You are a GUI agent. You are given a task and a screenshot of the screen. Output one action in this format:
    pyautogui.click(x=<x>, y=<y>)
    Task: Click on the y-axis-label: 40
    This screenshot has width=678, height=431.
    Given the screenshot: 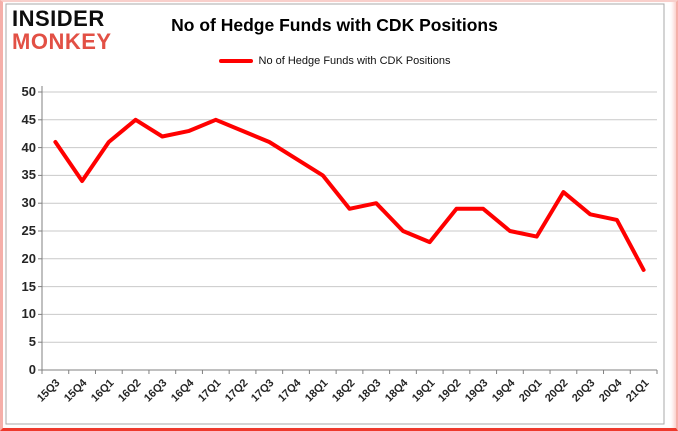 What is the action you would take?
    pyautogui.click(x=28, y=147)
    